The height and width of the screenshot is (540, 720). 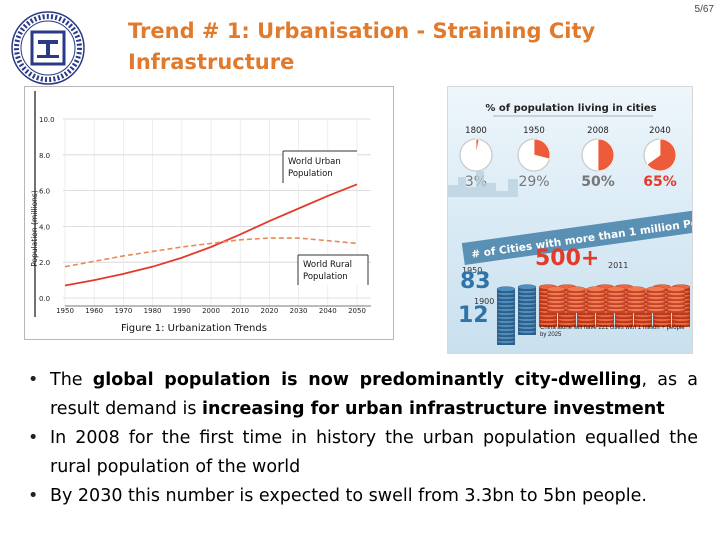 What do you see at coordinates (357, 311) in the screenshot?
I see `x-tick-label: 2050` at bounding box center [357, 311].